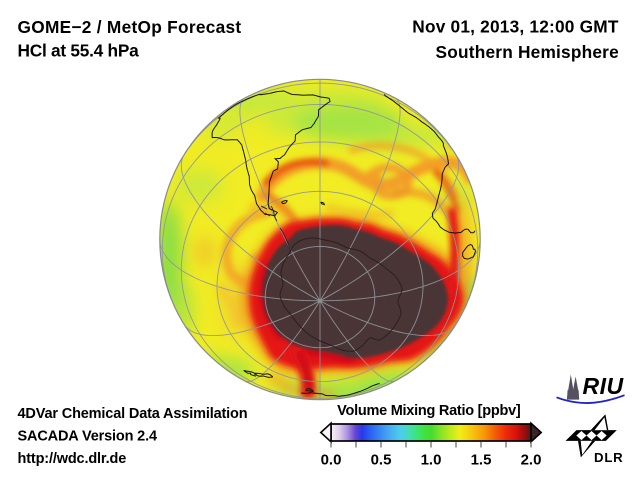 Image resolution: width=640 pixels, height=480 pixels. What do you see at coordinates (609, 457) in the screenshot?
I see `svg-text: DLR` at bounding box center [609, 457].